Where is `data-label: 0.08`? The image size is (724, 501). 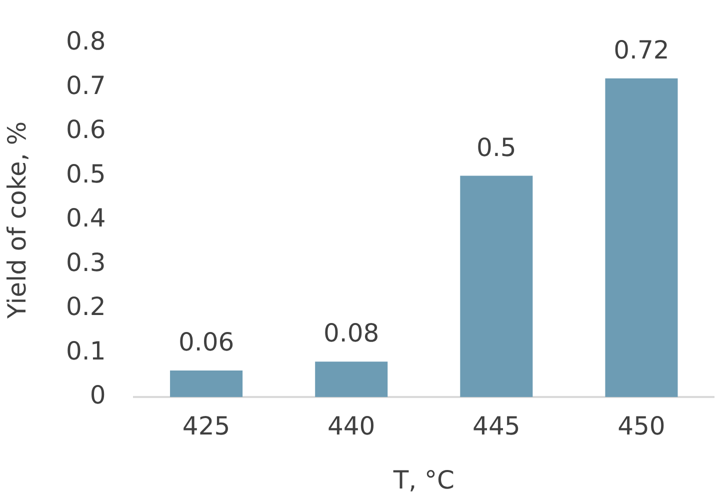 data-label: 0.08 is located at coordinates (352, 333).